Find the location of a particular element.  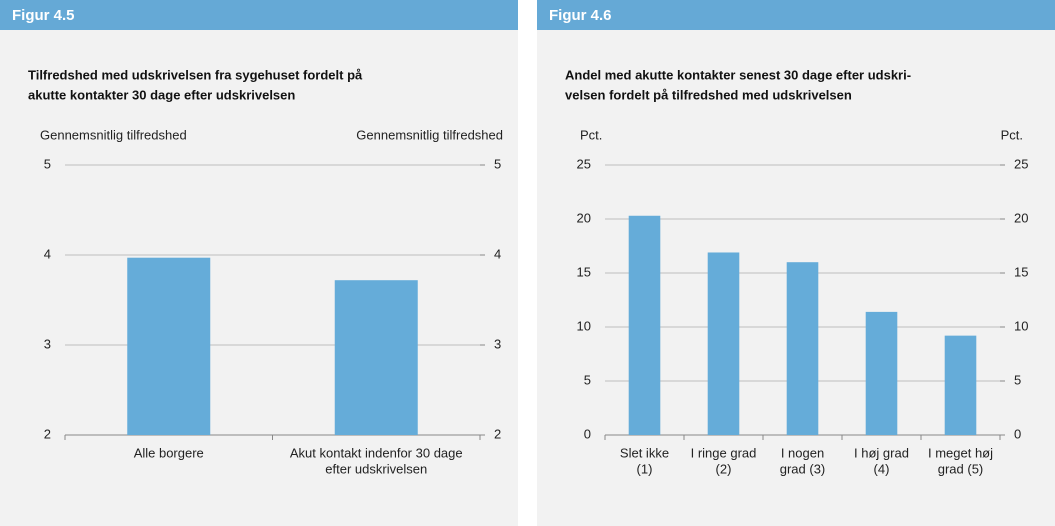

y-tick-label: 15 is located at coordinates (584, 271).